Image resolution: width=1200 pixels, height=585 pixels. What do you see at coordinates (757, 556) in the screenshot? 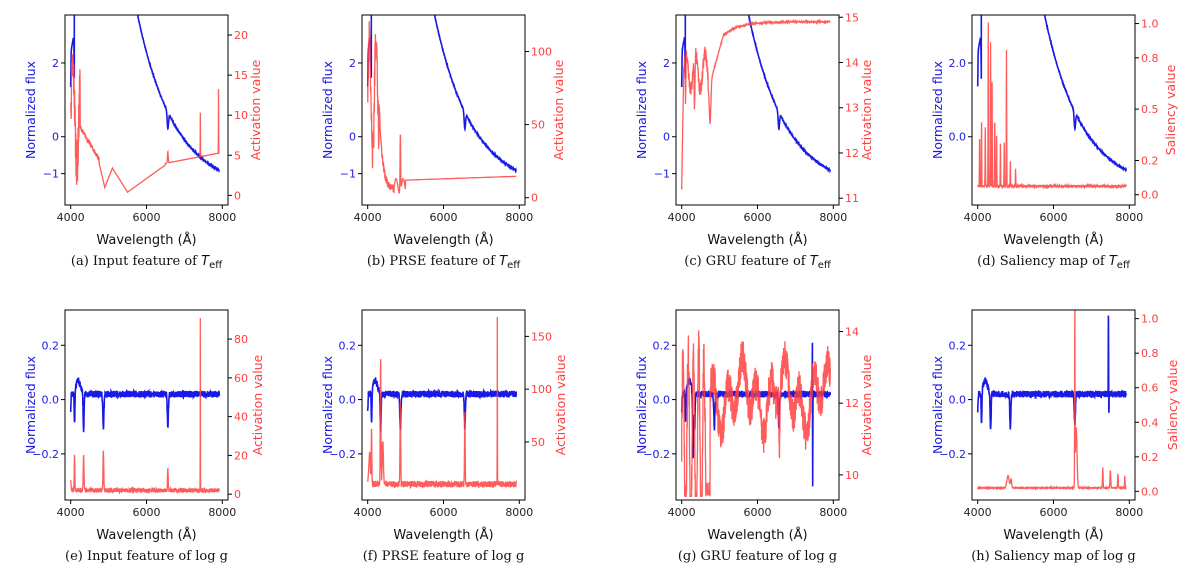
I see `panel-caption: (g) GRU feature of log g` at bounding box center [757, 556].